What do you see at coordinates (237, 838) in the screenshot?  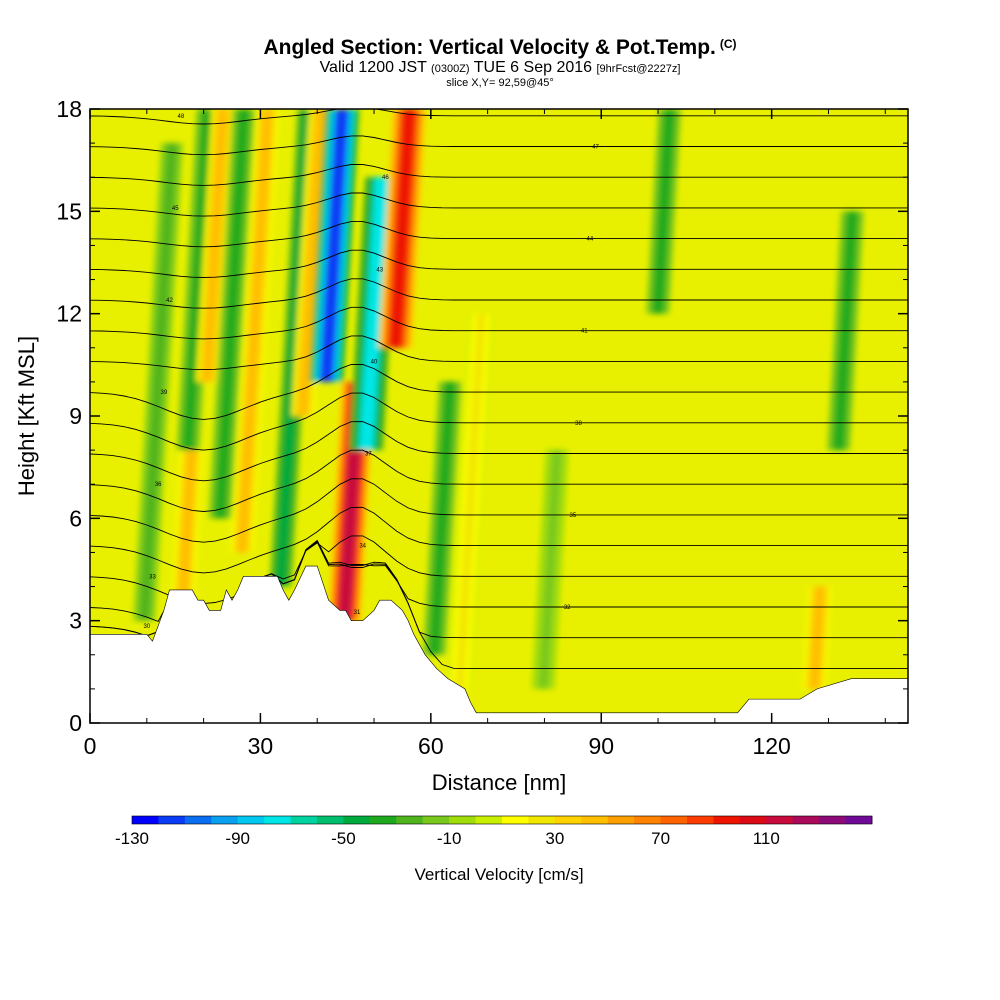 I see `colorbar-tick-label: -90` at bounding box center [237, 838].